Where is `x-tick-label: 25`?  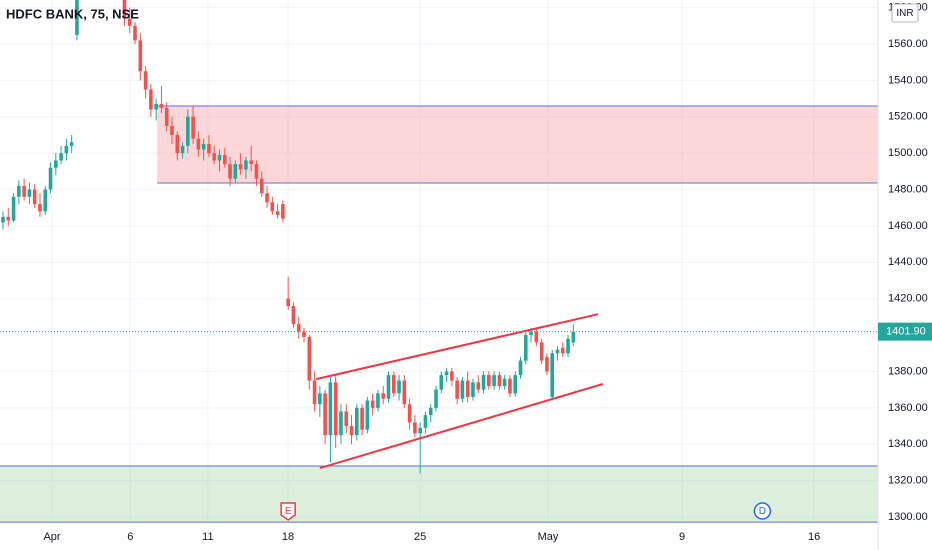
x-tick-label: 25 is located at coordinates (420, 537).